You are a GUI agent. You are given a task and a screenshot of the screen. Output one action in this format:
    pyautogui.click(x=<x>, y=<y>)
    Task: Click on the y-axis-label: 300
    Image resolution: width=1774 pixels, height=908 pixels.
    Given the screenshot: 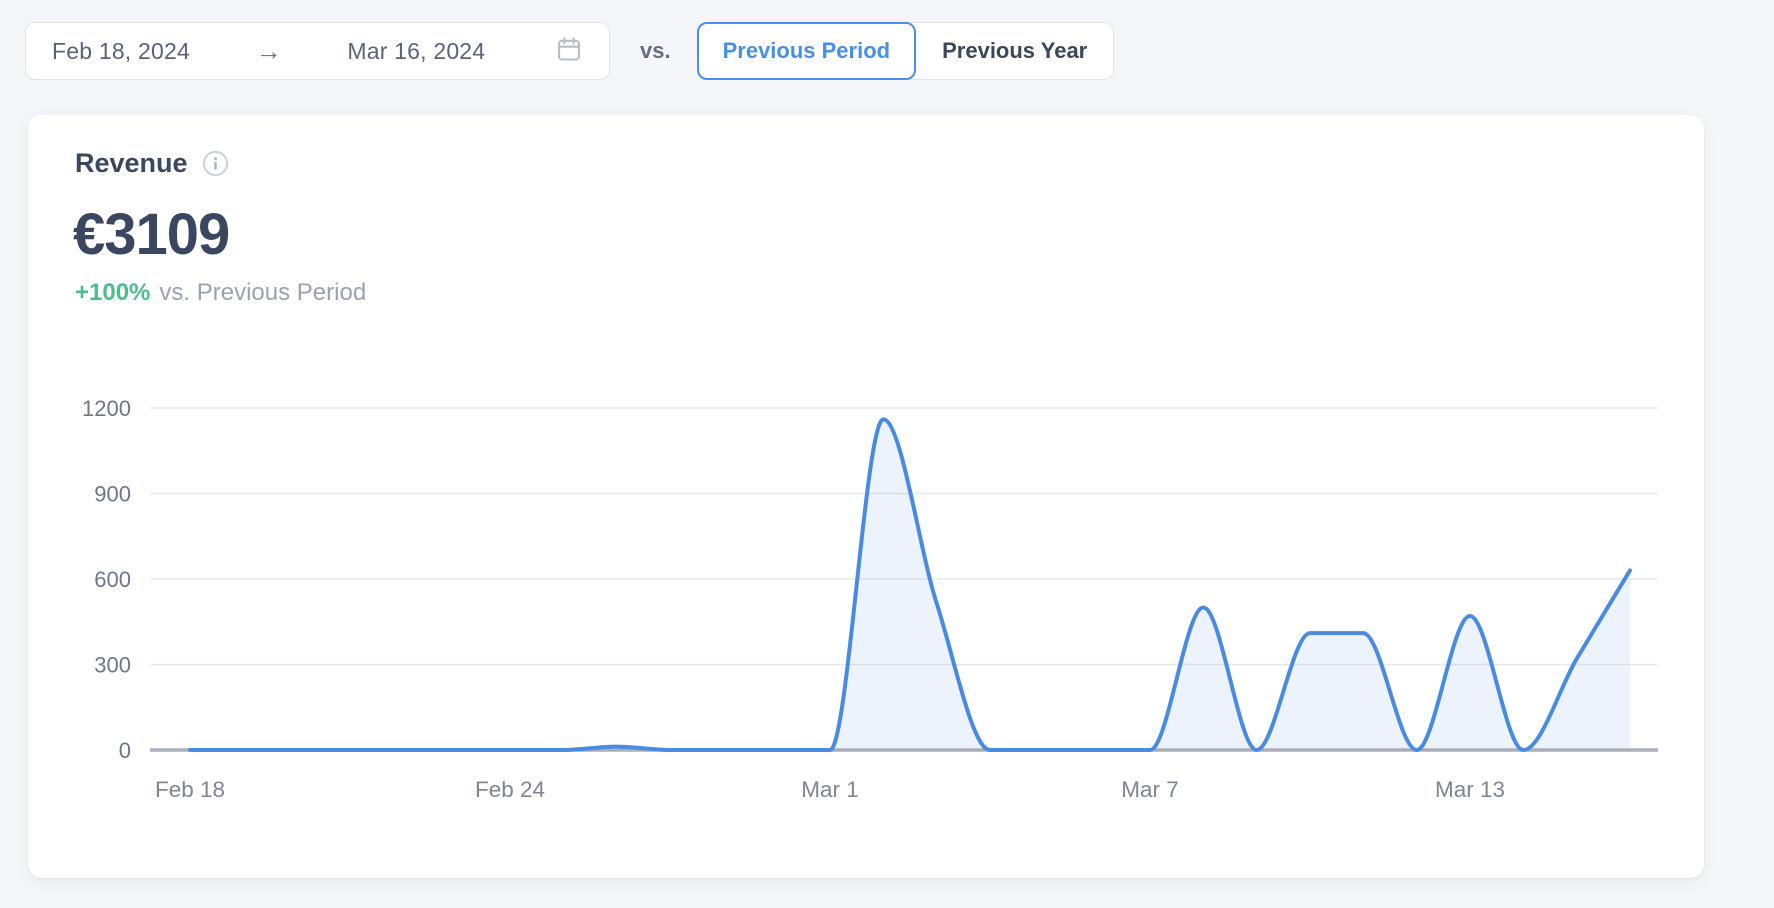 What is the action you would take?
    pyautogui.click(x=112, y=665)
    